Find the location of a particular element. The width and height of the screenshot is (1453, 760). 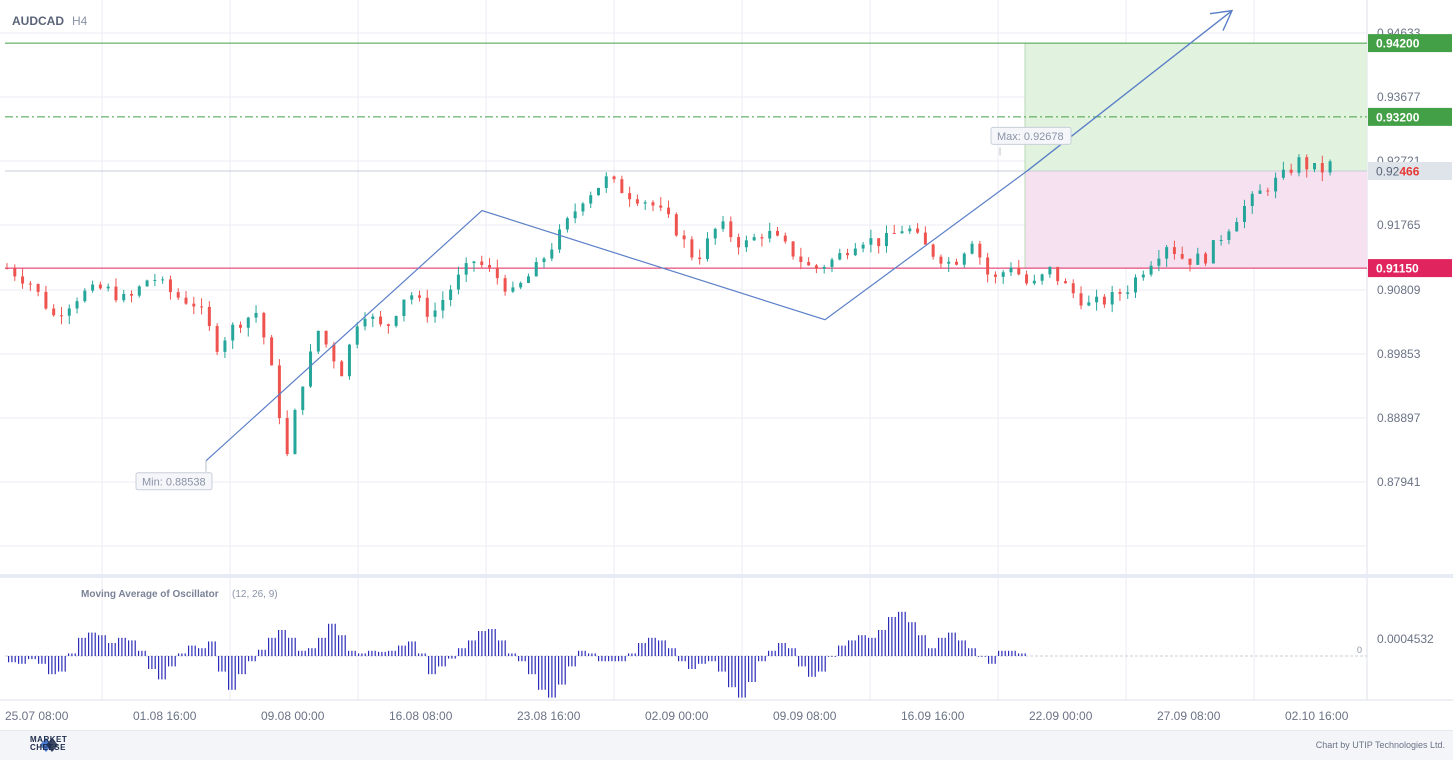

take-profit-badge-label: 0.94200 is located at coordinates (1398, 44).